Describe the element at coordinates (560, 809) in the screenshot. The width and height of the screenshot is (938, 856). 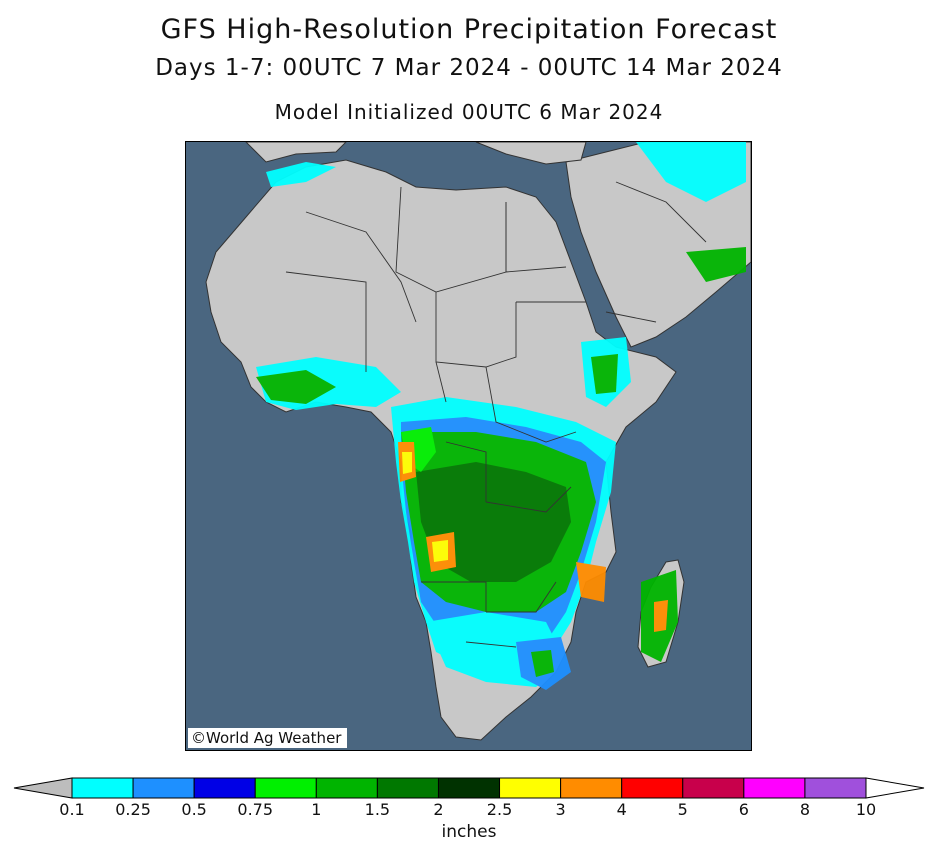
I see `colorbar-tick-label: 3` at that location.